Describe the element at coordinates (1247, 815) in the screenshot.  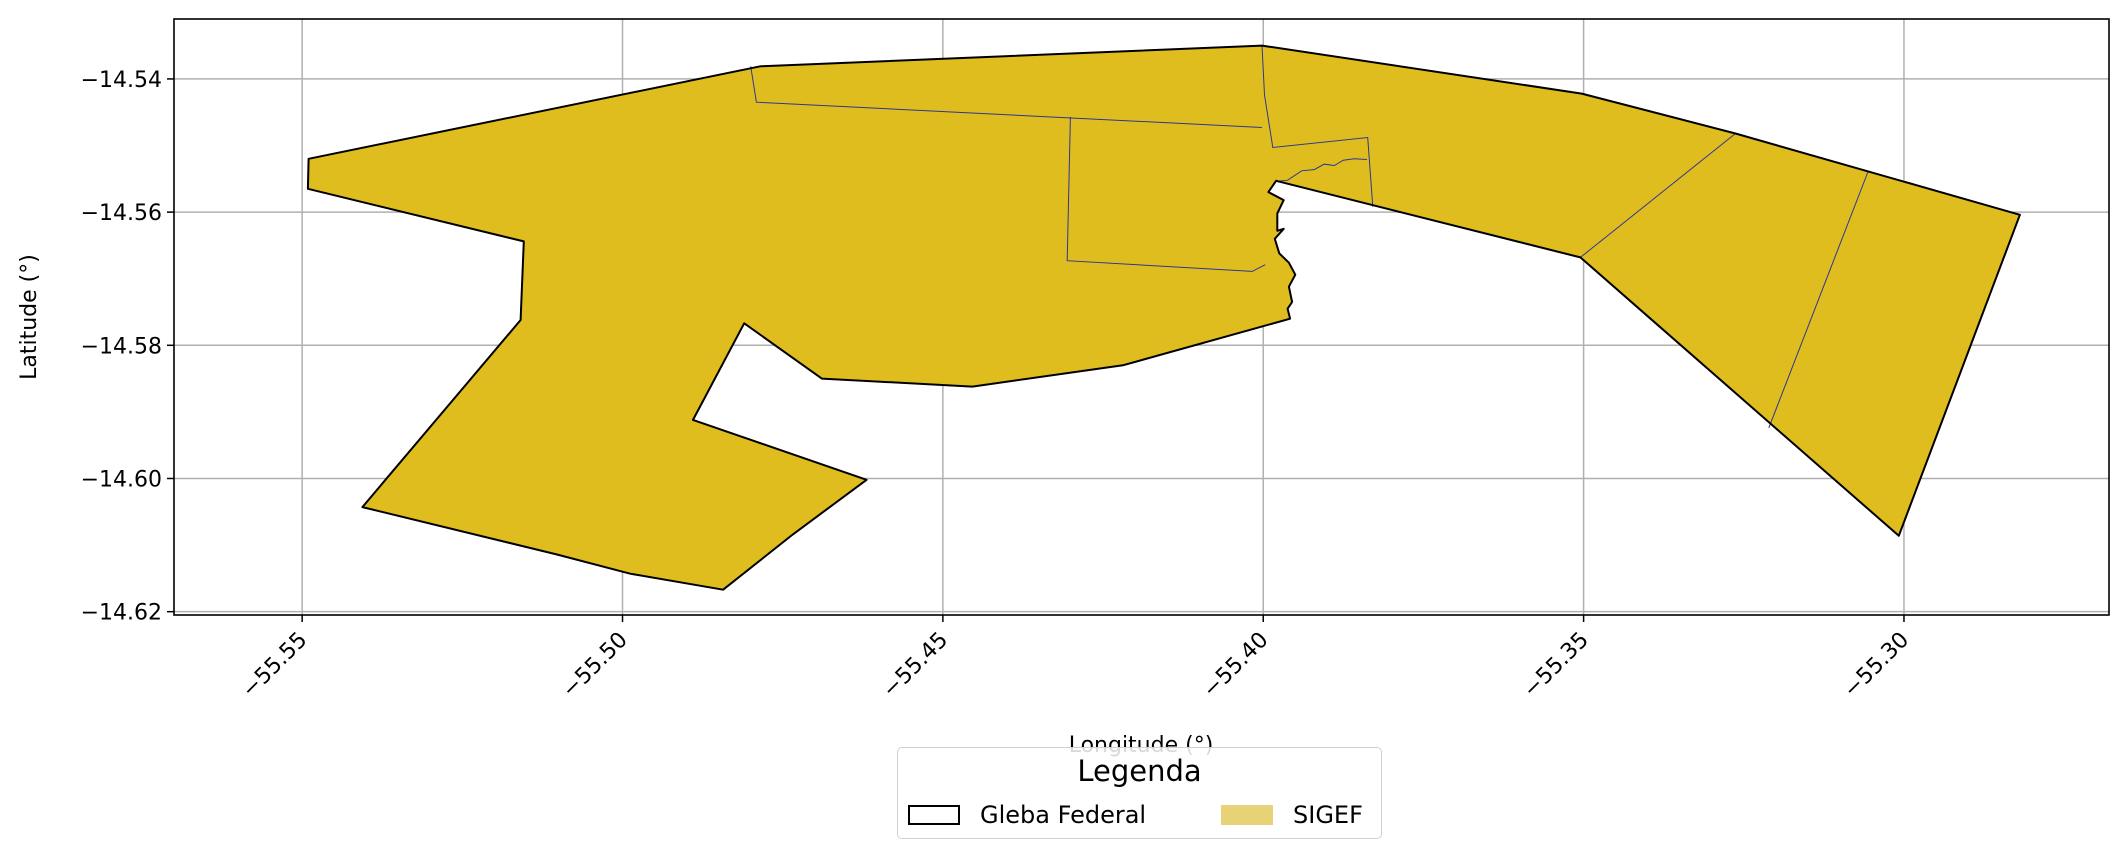
I see `sigef-swatch` at that location.